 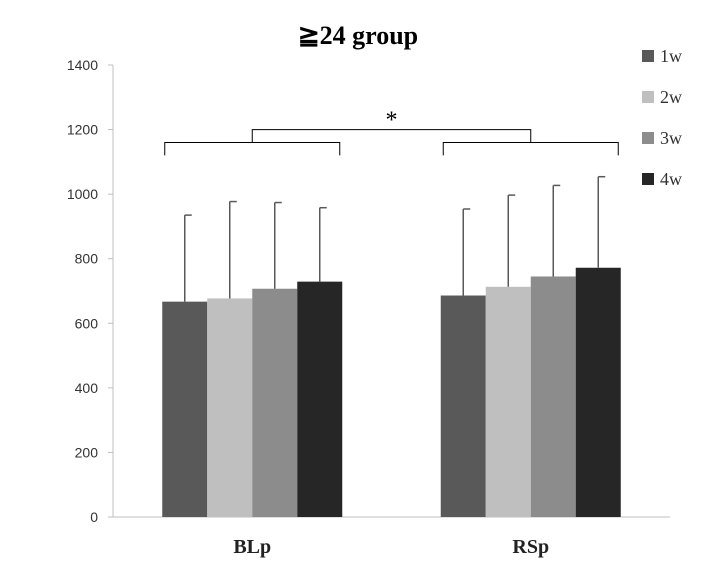 What do you see at coordinates (392, 121) in the screenshot?
I see `significance-marker: *` at bounding box center [392, 121].